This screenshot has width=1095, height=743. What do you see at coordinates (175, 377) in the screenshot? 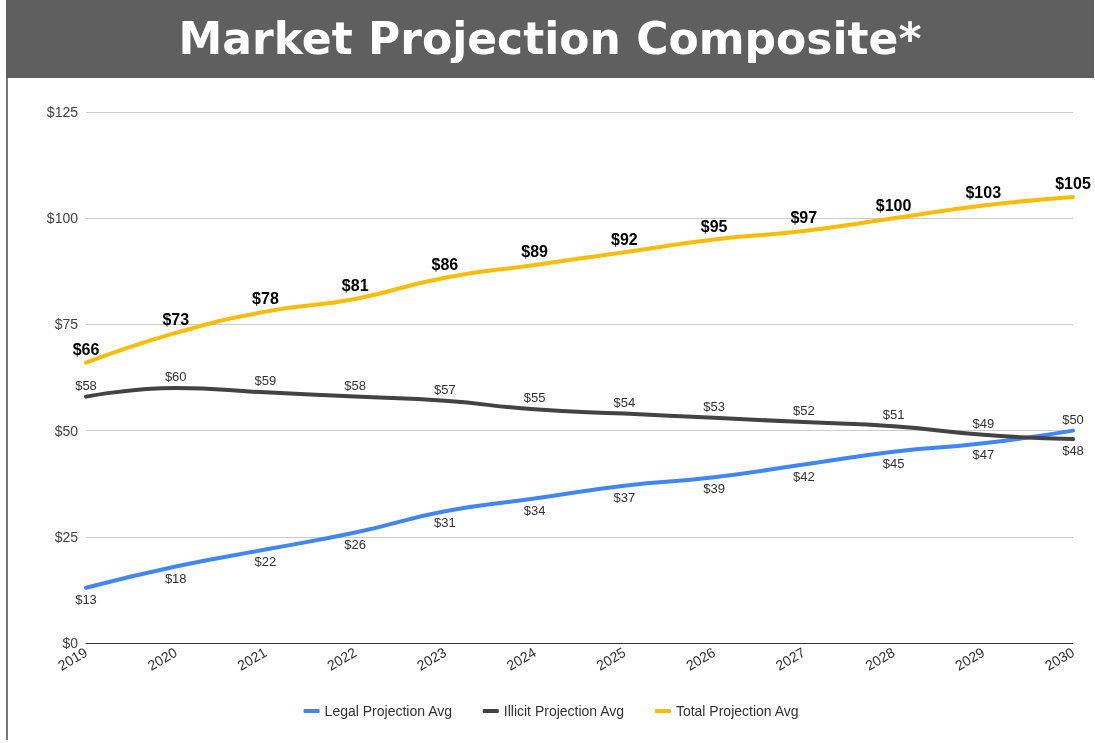
I see `data-label: $60` at bounding box center [175, 377].